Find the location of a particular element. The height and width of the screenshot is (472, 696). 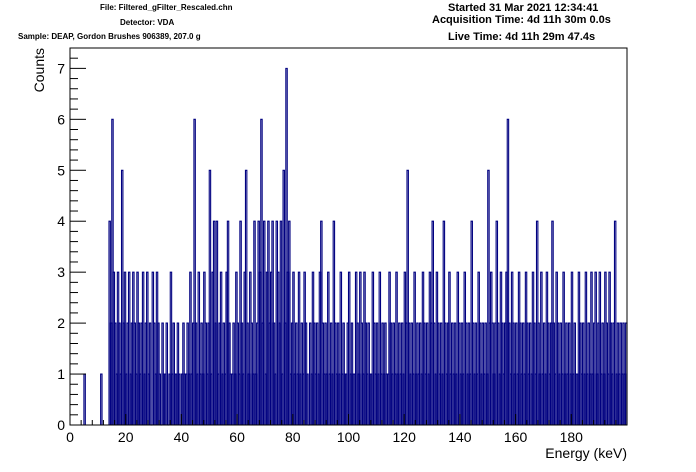

x-tick-label: 40 is located at coordinates (182, 437).